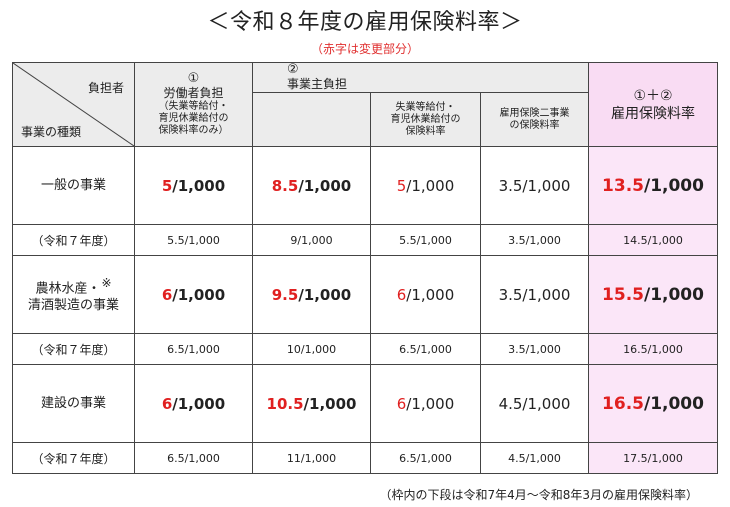 The width and height of the screenshot is (730, 507). I want to click on worker-note-1: （失業等給付・, so click(193, 106).